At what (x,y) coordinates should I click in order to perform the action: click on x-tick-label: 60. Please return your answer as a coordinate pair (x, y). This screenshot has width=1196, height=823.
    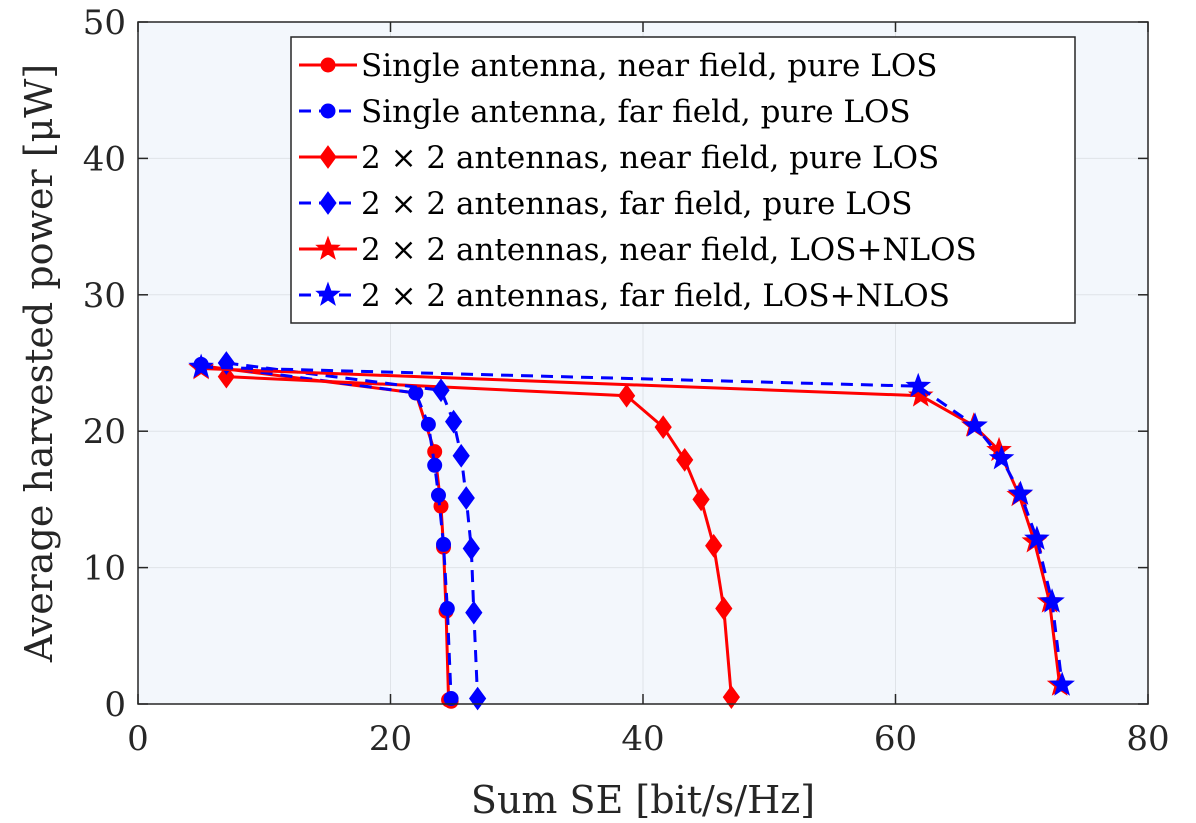
    Looking at the image, I should click on (895, 739).